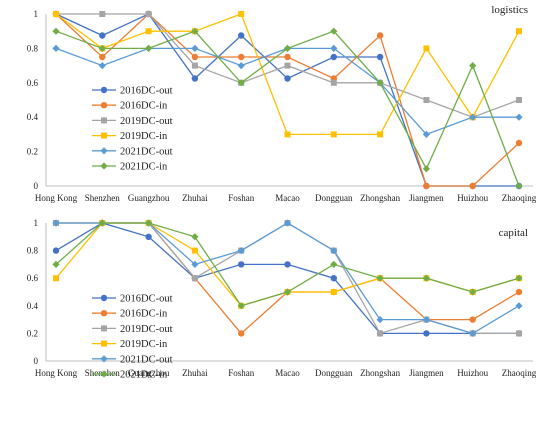 The image size is (550, 424). What do you see at coordinates (287, 198) in the screenshot?
I see `x-tick-label: Macao` at bounding box center [287, 198].